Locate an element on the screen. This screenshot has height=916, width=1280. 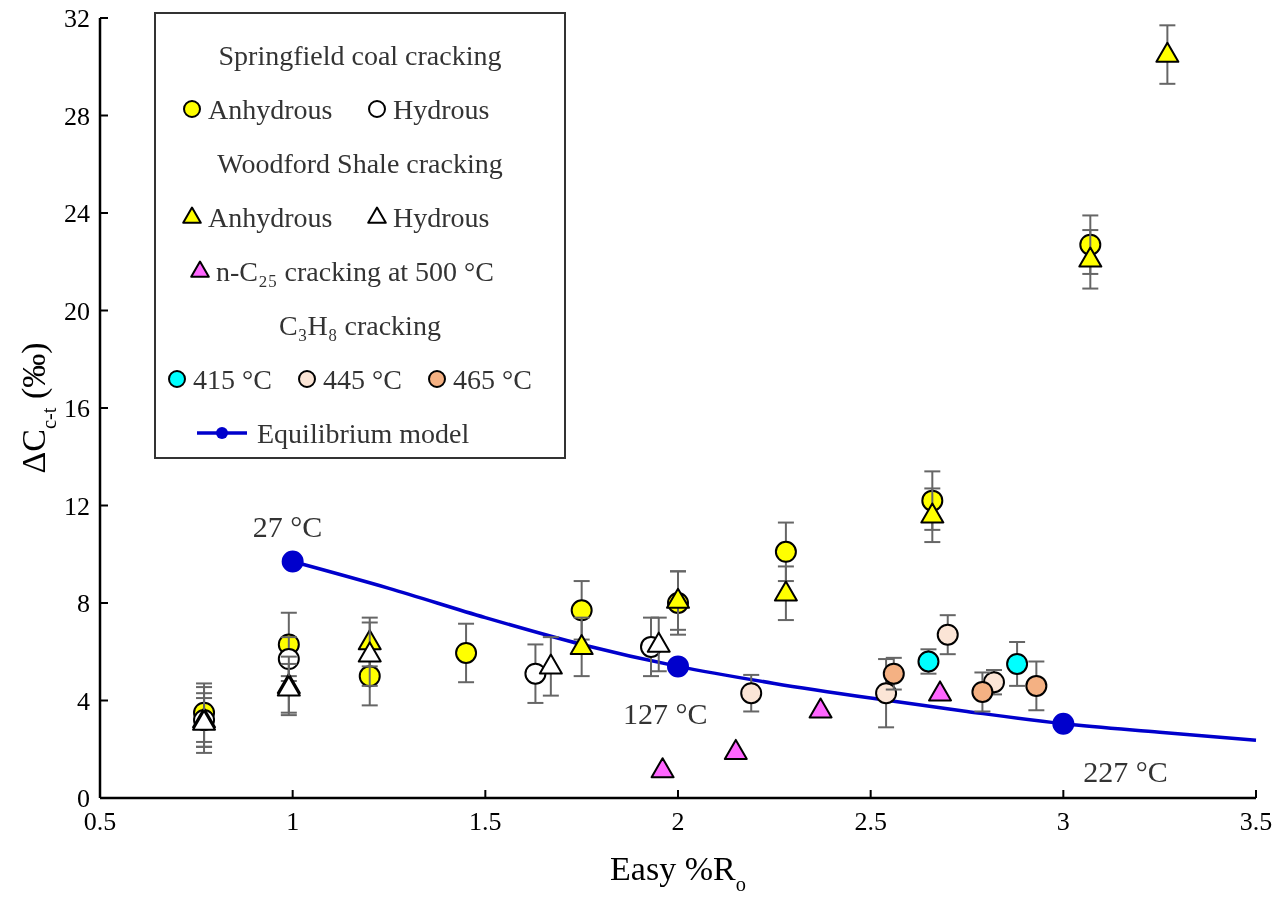
x-tick-label: 1 is located at coordinates (293, 821).